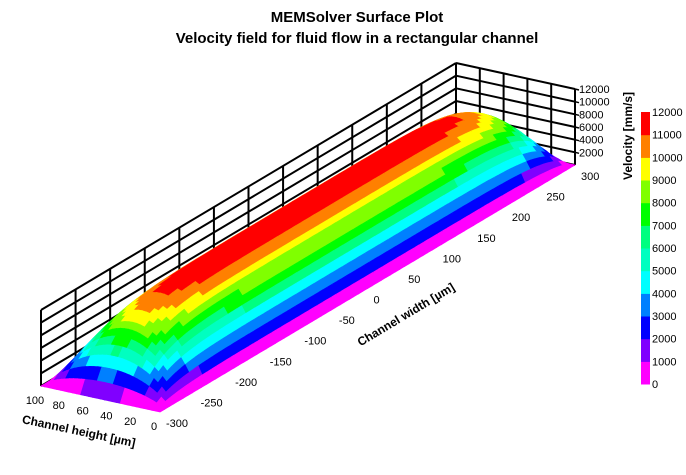 The image size is (686, 475). What do you see at coordinates (414, 280) in the screenshot?
I see `x-tick-label: 50` at bounding box center [414, 280].